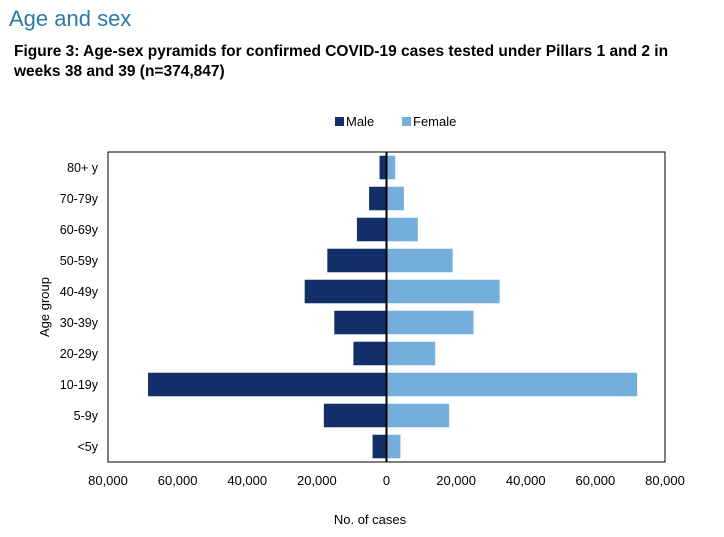 The image size is (724, 537). What do you see at coordinates (70, 18) in the screenshot?
I see `section-title: Age and sex` at bounding box center [70, 18].